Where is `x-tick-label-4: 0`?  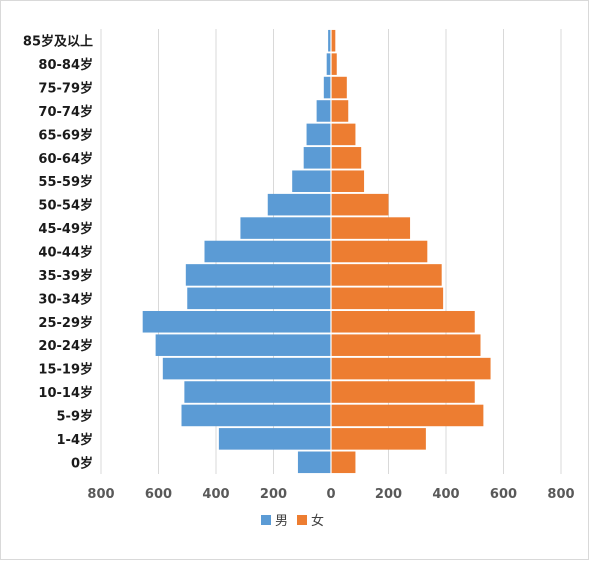
x-tick-label-4: 0 is located at coordinates (330, 494).